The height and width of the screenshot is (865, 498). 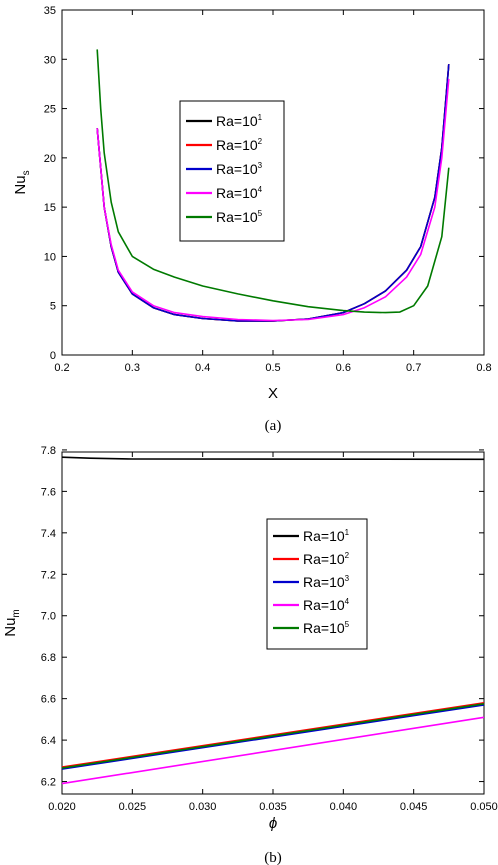 I want to click on x-tick-label: 0.8, so click(x=483, y=368).